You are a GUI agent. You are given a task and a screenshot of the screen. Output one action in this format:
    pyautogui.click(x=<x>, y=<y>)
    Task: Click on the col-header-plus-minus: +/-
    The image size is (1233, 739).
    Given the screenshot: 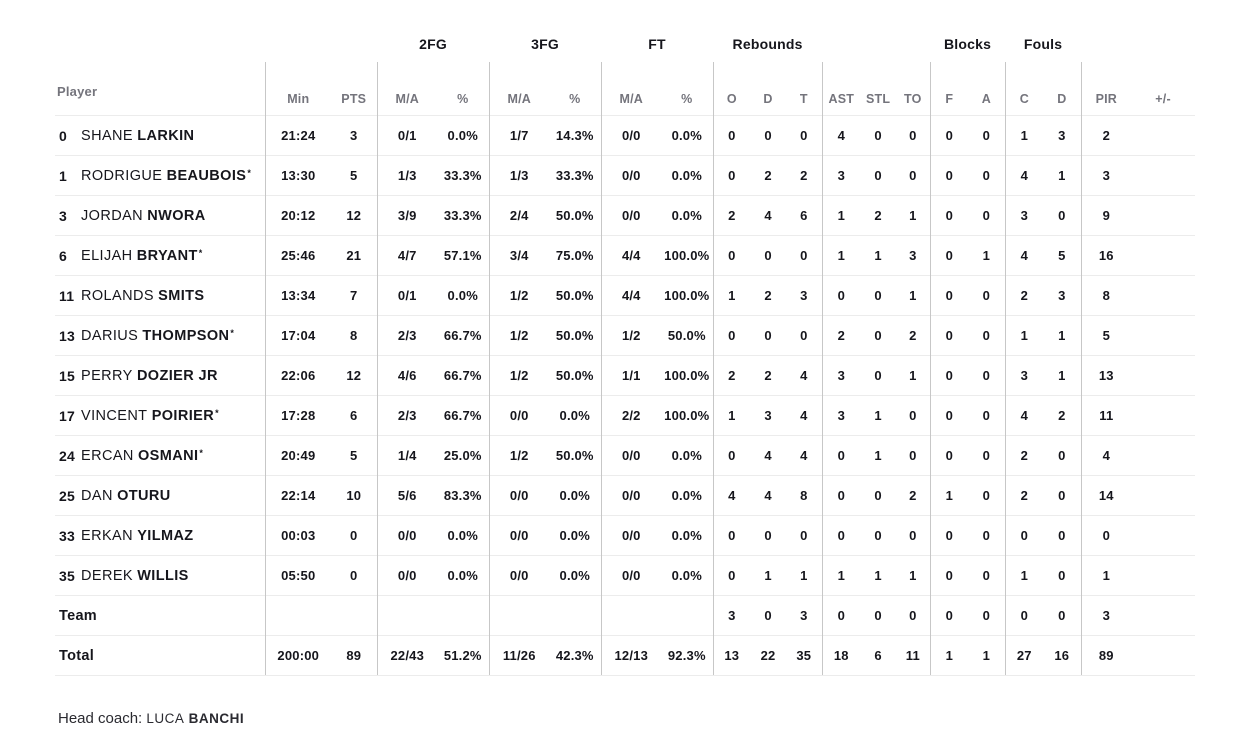 What is the action you would take?
    pyautogui.click(x=1163, y=99)
    